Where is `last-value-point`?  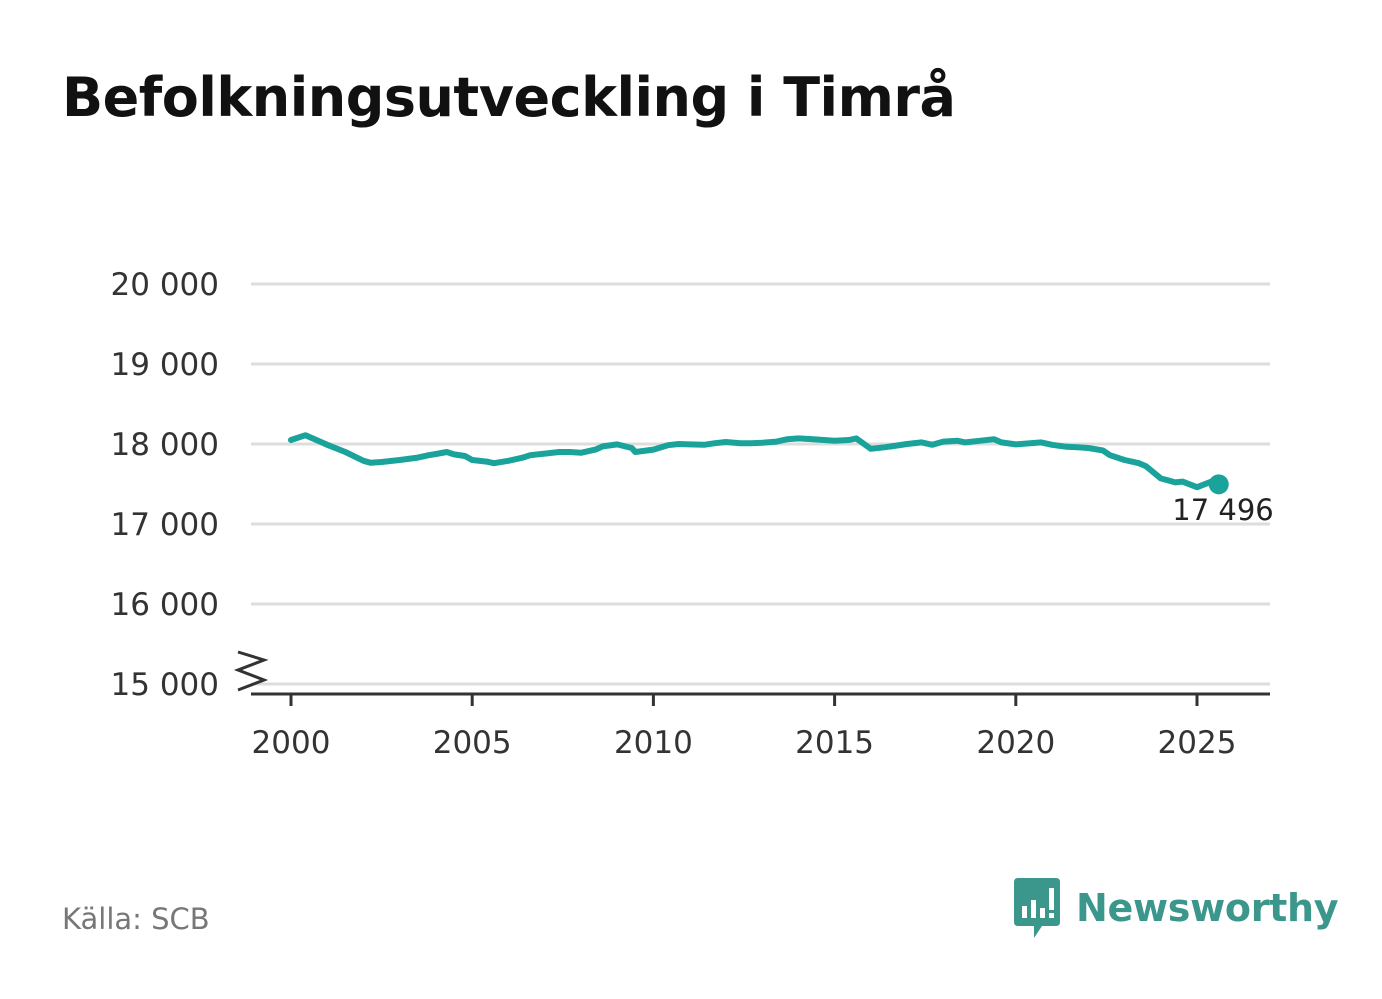
last-value-point is located at coordinates (1218, 484).